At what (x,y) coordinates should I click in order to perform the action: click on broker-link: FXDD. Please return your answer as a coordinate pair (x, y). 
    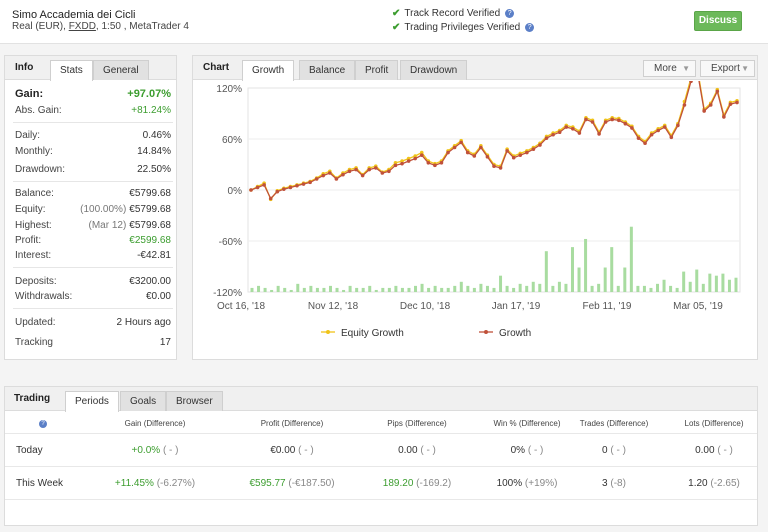
    Looking at the image, I should click on (82, 26).